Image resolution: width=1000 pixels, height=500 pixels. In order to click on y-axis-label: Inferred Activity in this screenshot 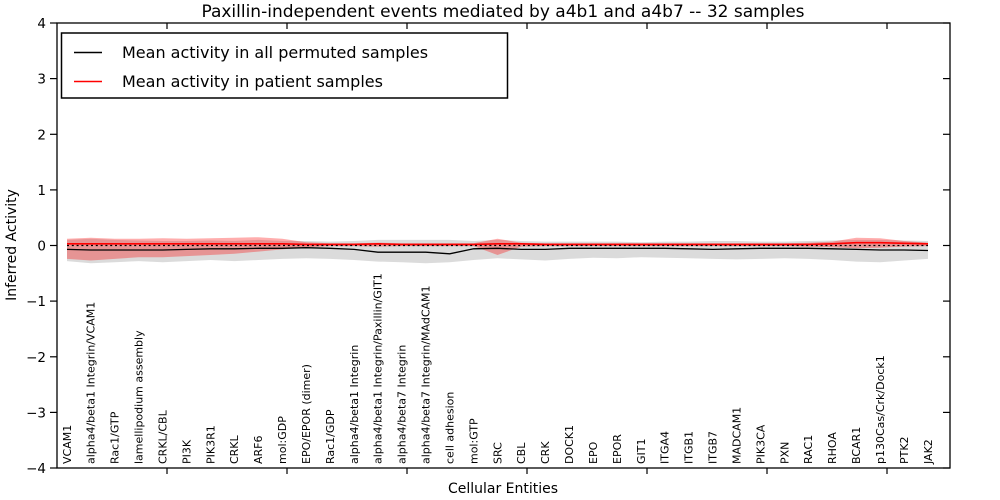, I will do `click(12, 245)`.